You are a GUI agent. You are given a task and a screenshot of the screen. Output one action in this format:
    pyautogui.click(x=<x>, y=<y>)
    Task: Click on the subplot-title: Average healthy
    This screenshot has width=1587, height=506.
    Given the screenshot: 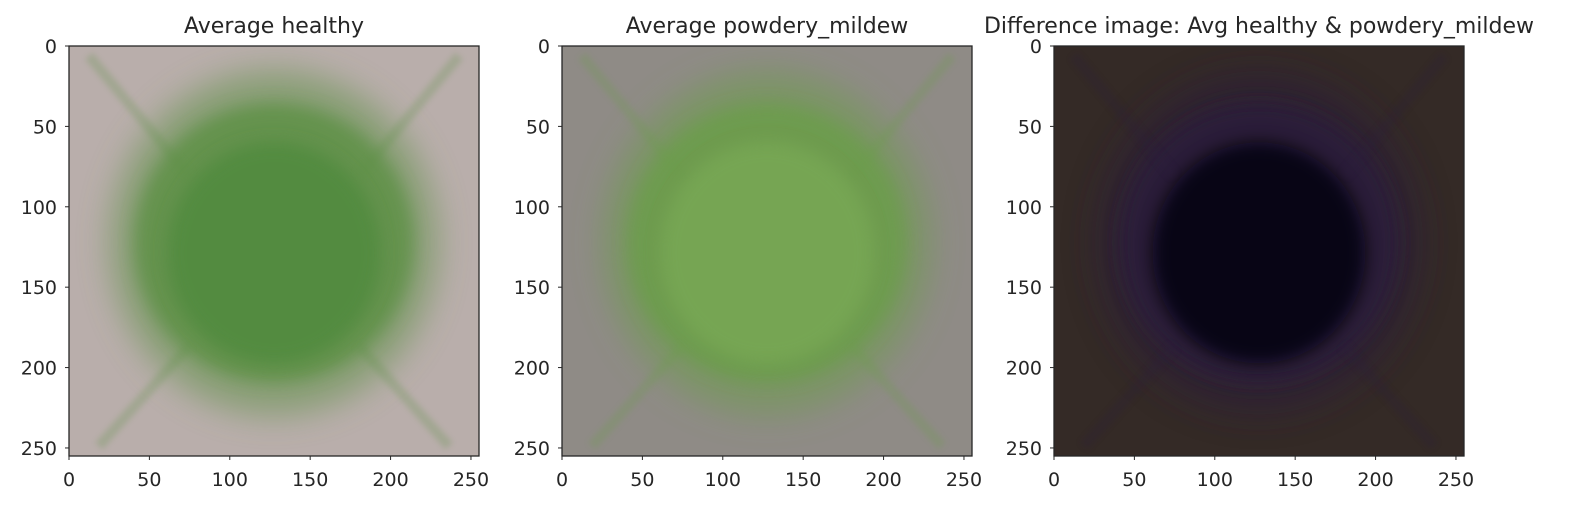 What is the action you would take?
    pyautogui.click(x=274, y=26)
    